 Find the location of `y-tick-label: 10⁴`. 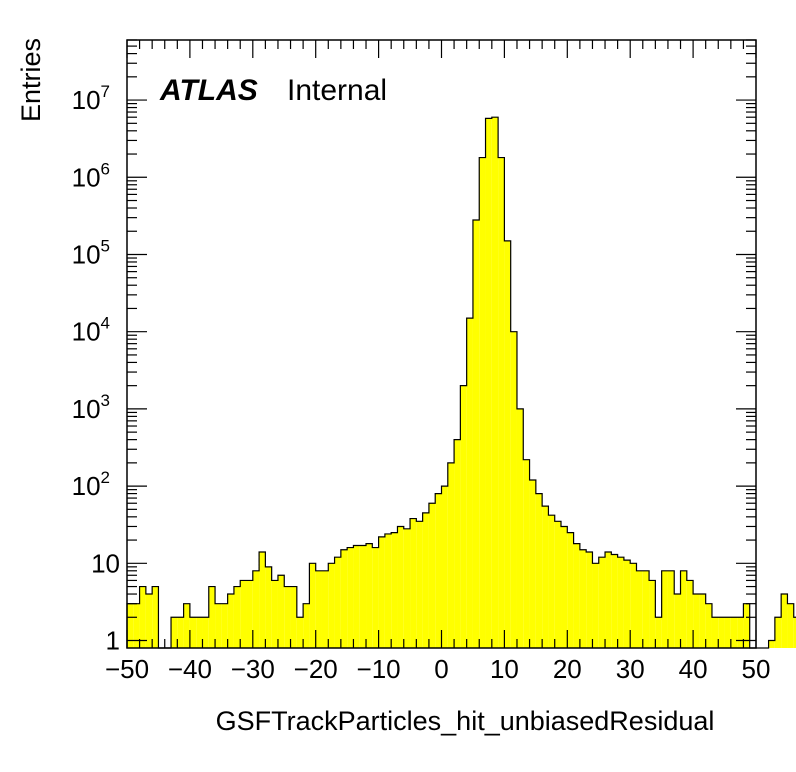

y-tick-label: 10⁴ is located at coordinates (91, 330).